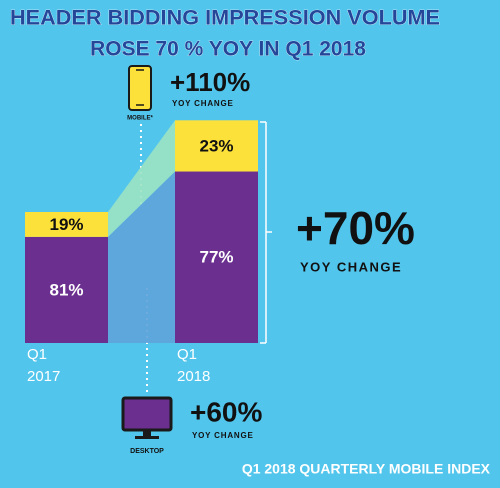  Describe the element at coordinates (266, 232) in the screenshot. I see `bracket` at that location.